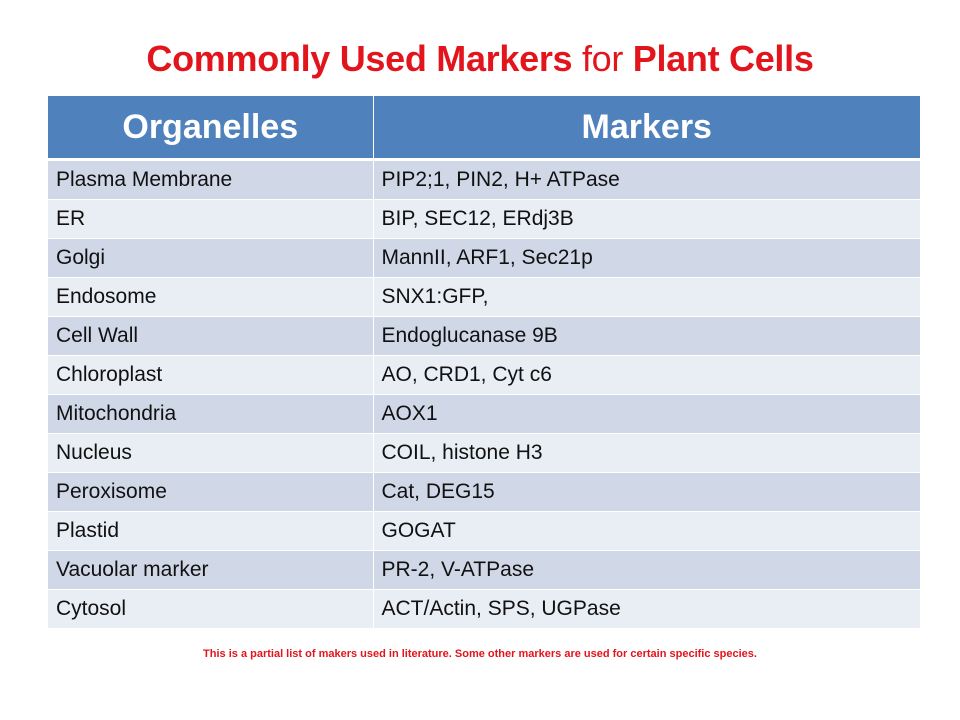 The image size is (960, 720). What do you see at coordinates (646, 128) in the screenshot?
I see `header-markers: Markers` at bounding box center [646, 128].